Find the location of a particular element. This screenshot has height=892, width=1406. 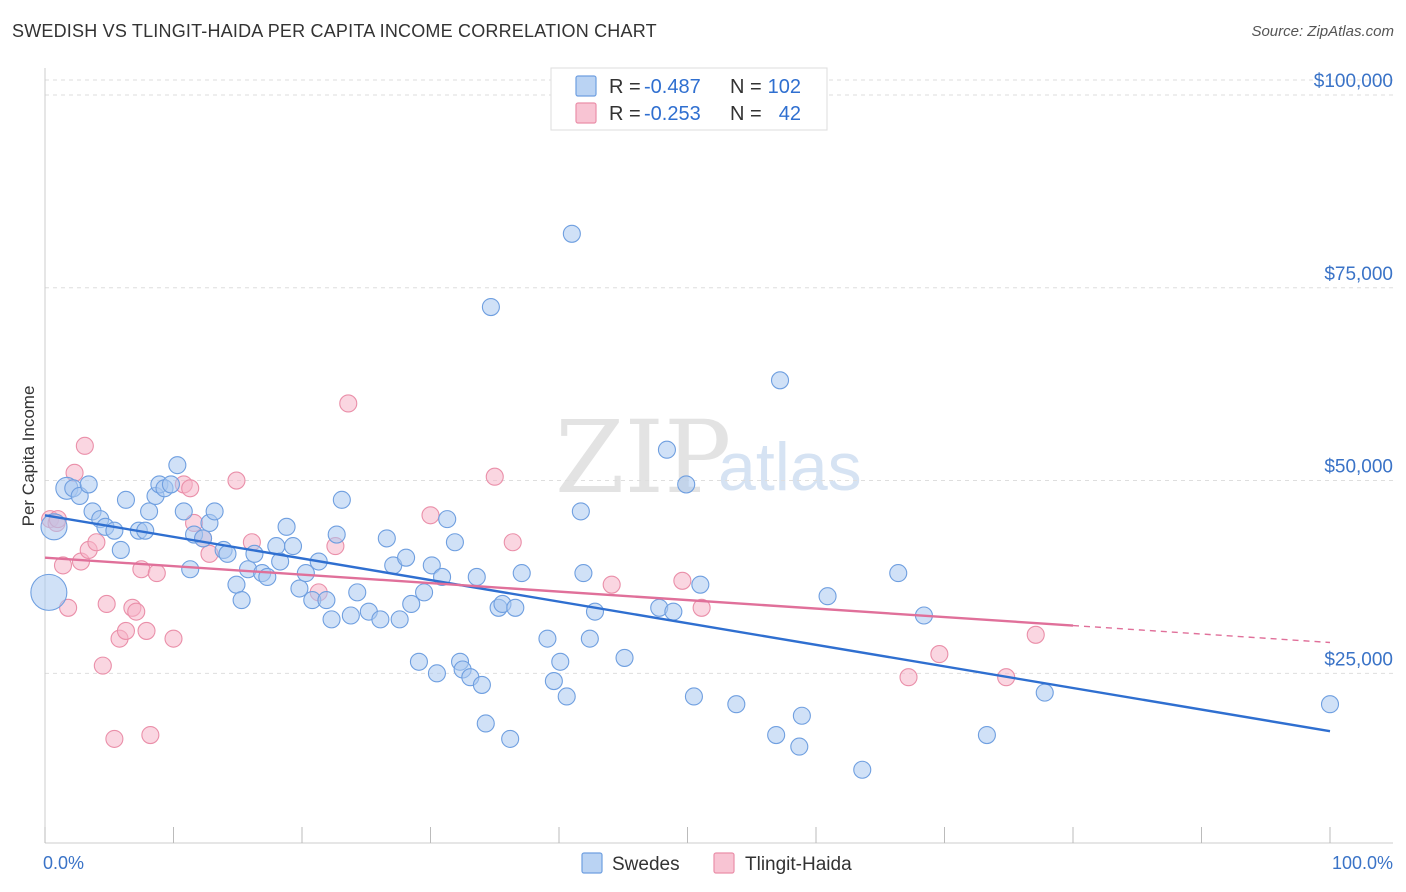

legend-n-label-tlingit-haida: N = is located at coordinates (746, 114).